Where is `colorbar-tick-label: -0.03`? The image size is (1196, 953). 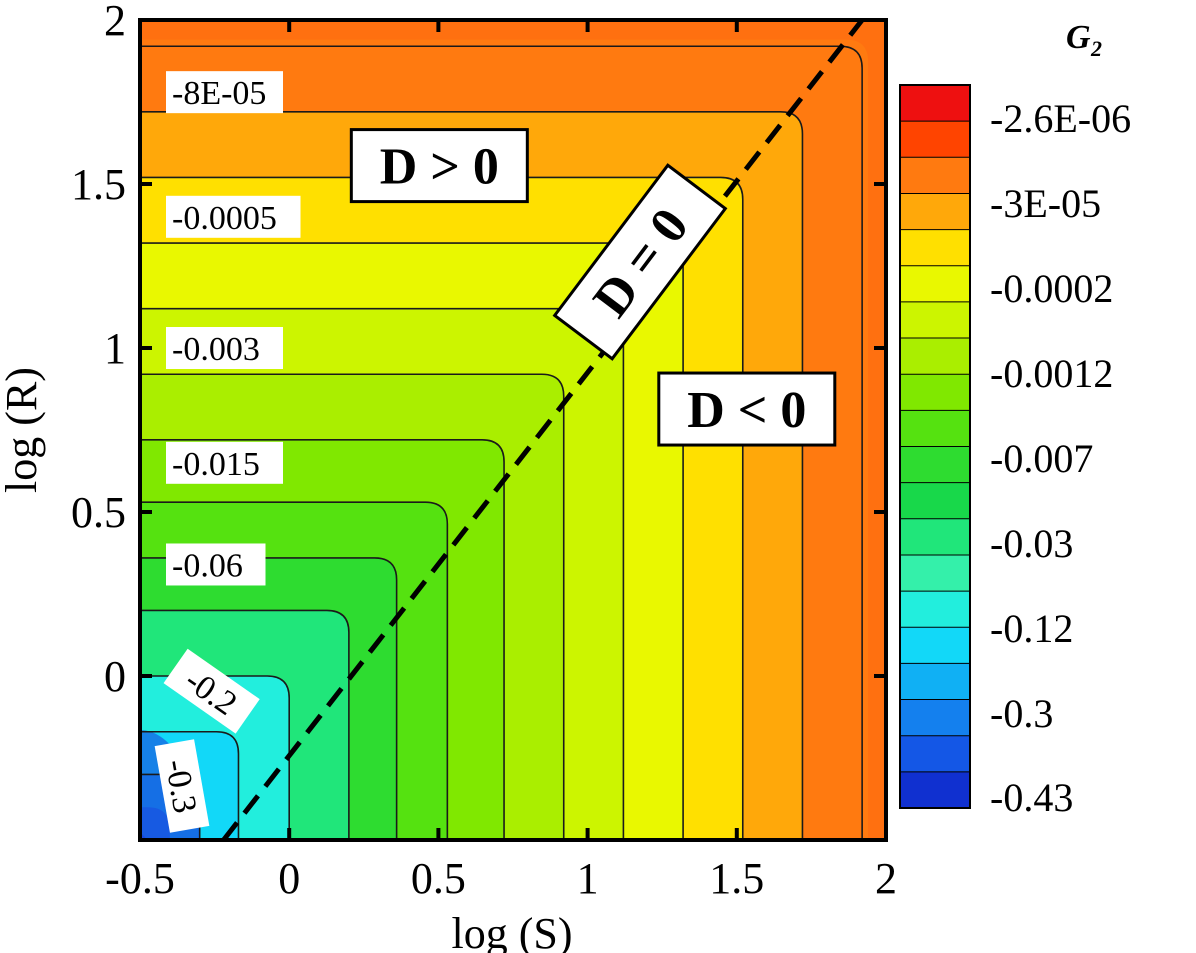 colorbar-tick-label: -0.03 is located at coordinates (1031, 543).